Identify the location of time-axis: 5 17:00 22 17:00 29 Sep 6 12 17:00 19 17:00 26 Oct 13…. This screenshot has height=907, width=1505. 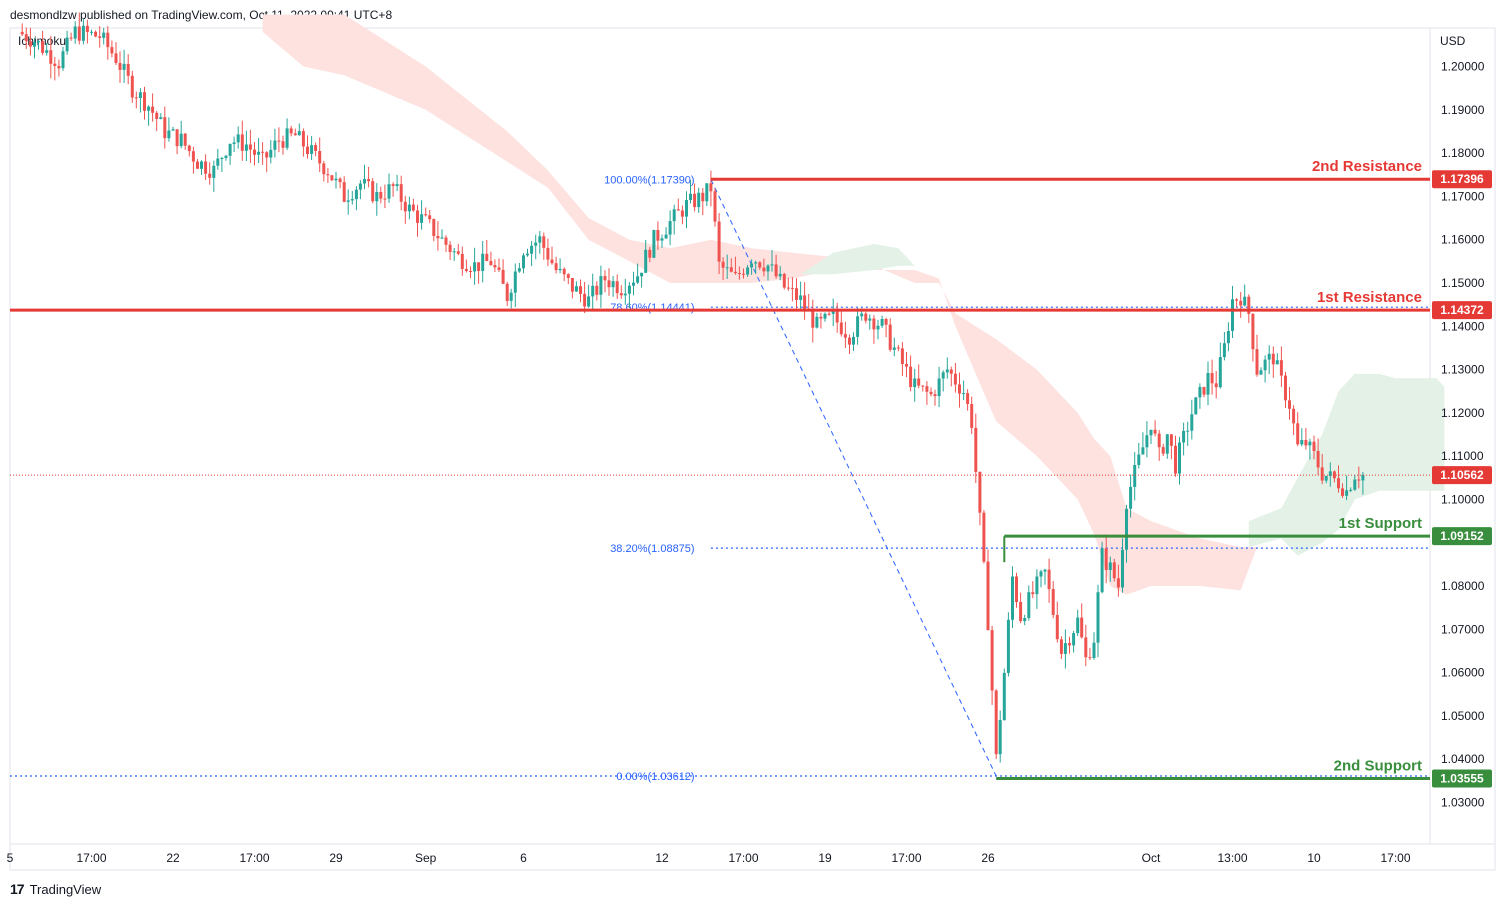
(709, 858).